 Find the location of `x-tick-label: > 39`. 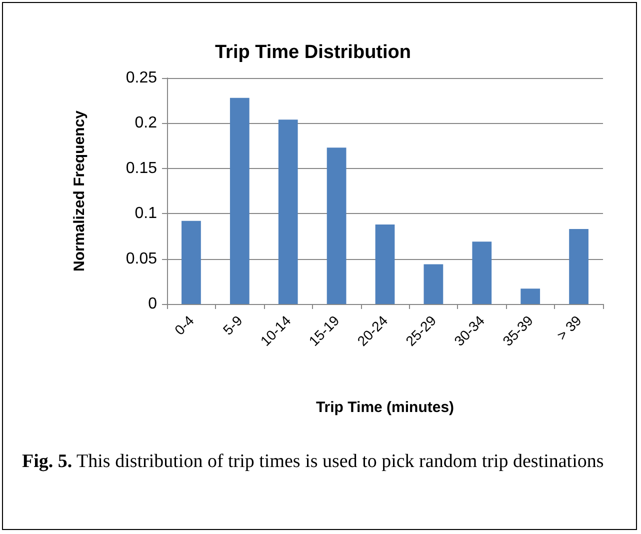

x-tick-label: > 39 is located at coordinates (569, 328).